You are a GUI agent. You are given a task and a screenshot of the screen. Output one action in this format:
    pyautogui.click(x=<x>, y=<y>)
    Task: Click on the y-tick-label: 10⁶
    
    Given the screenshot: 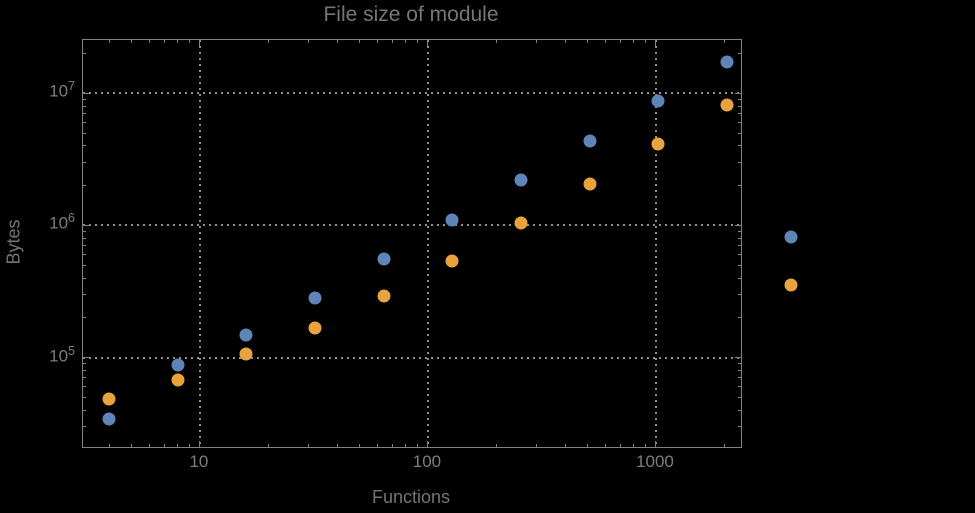 What is the action you would take?
    pyautogui.click(x=62, y=222)
    